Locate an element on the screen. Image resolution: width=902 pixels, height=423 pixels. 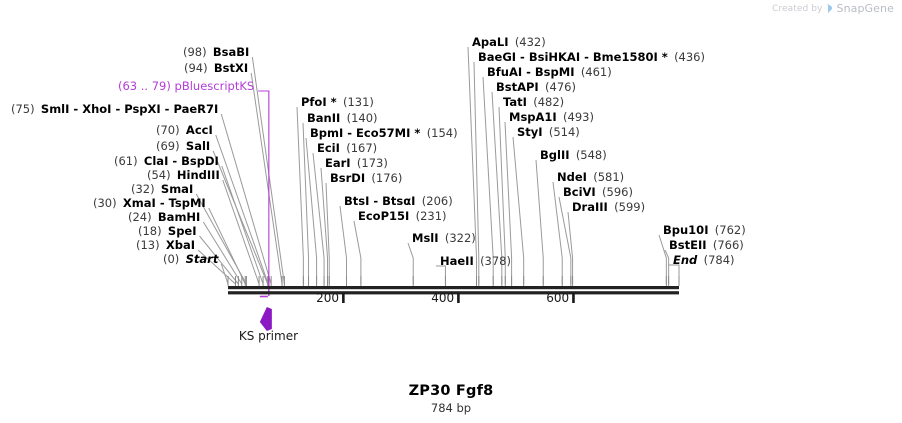
site-label-spei: (18) SpeI is located at coordinates (167, 231).